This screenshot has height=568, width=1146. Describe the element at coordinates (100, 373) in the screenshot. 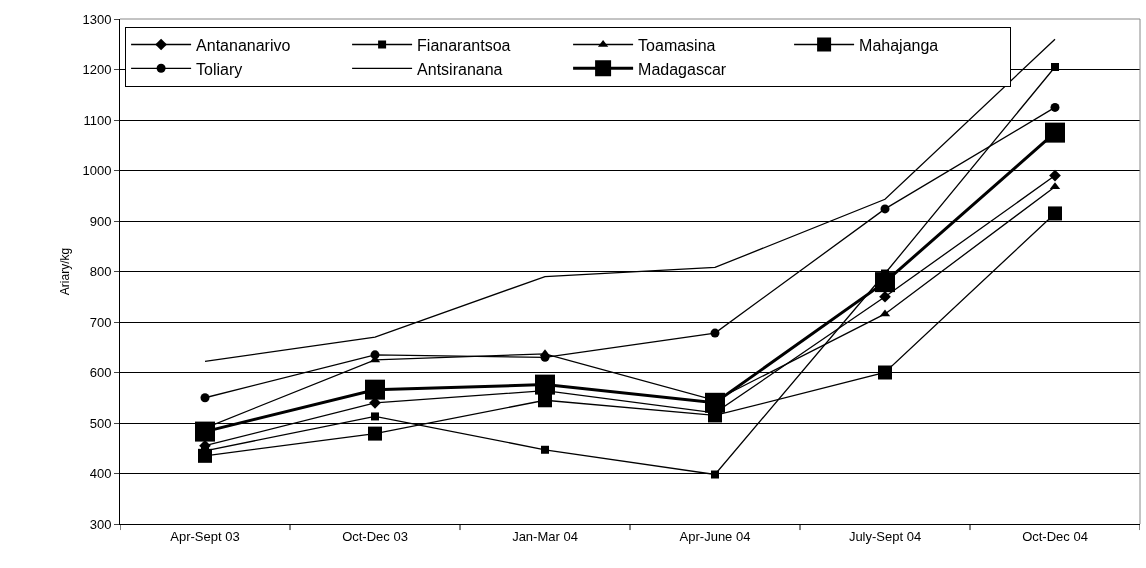

I see `y-tick-label: 600` at that location.